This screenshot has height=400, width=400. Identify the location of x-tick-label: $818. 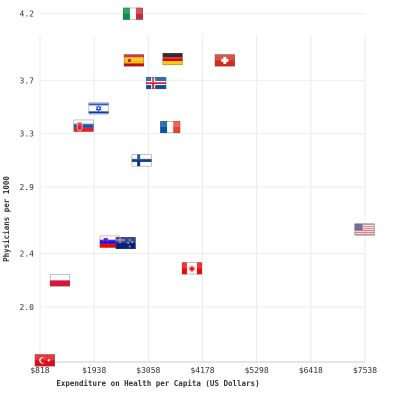
(39, 370).